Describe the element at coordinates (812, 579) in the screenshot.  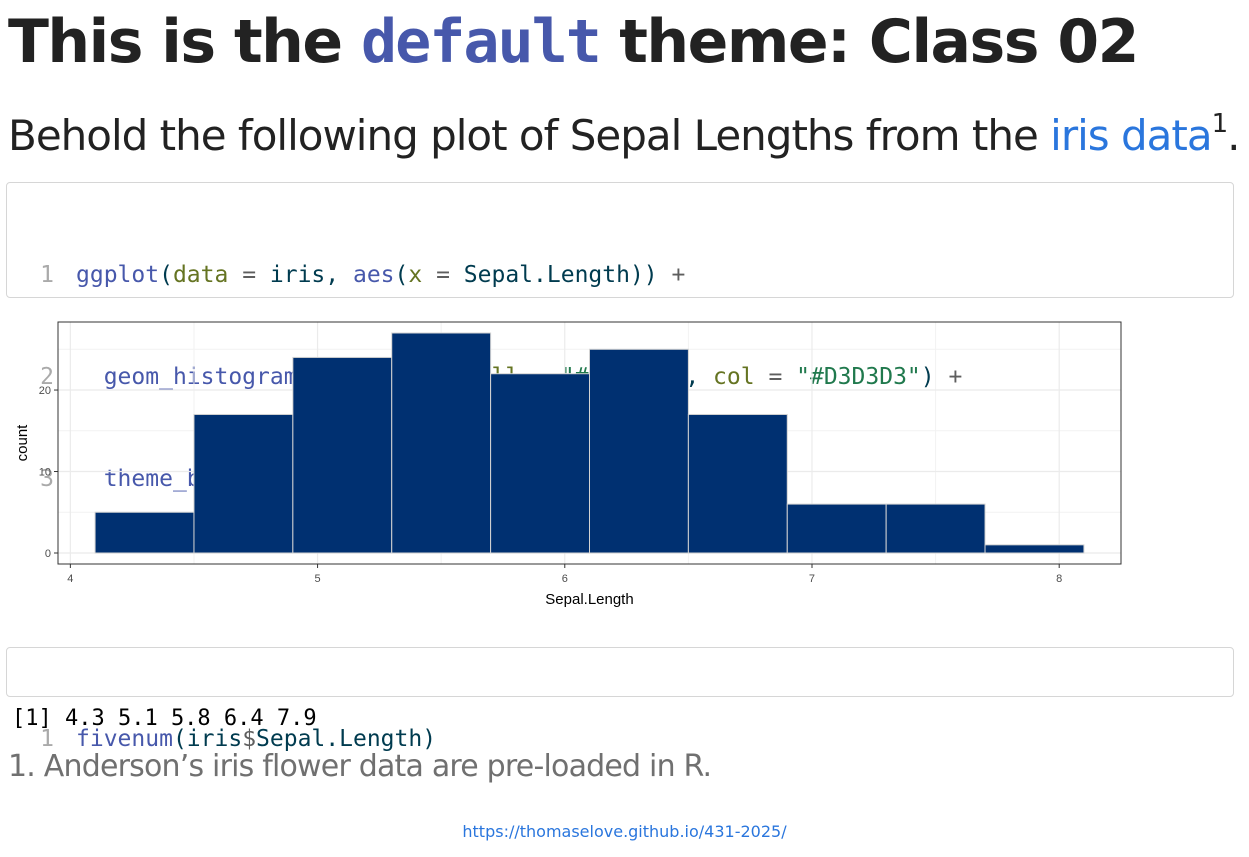
I see `x-tick-label: 7` at that location.